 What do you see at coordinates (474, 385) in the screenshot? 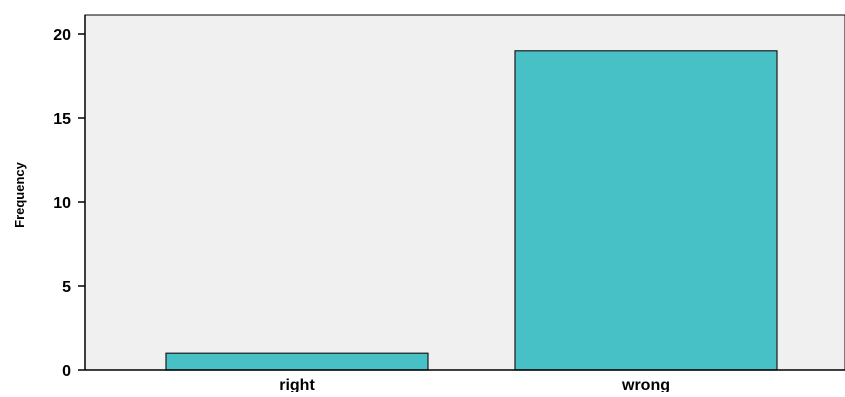
I see `x-axis-labels: right wrong` at bounding box center [474, 385].